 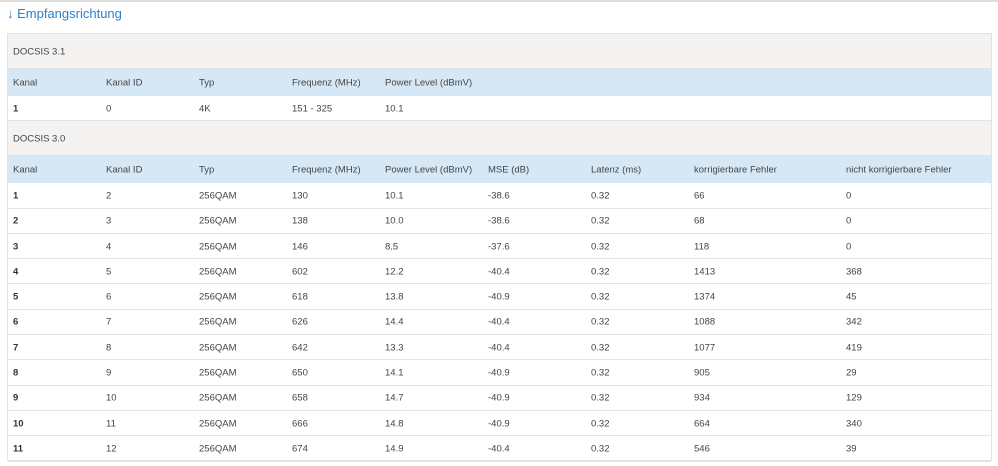 What do you see at coordinates (205, 109) in the screenshot?
I see `table-cell: 4K` at bounding box center [205, 109].